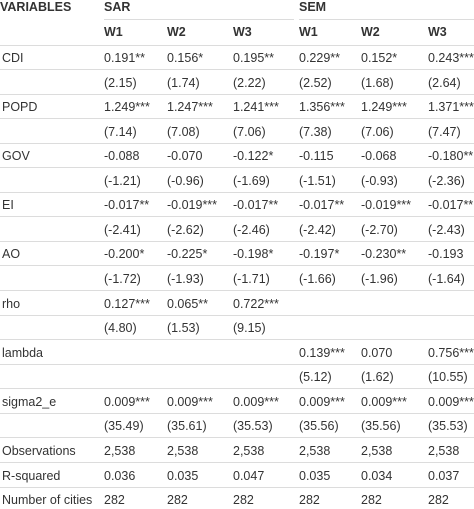  I want to click on table-cell: 0.037, so click(444, 475).